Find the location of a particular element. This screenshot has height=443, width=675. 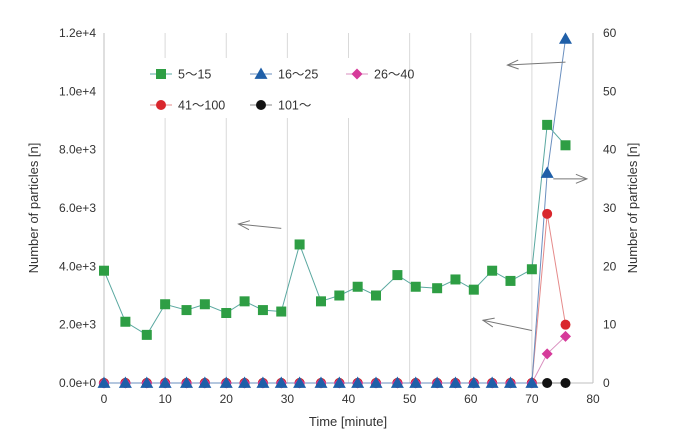

legend-label: 26～40 is located at coordinates (394, 75).